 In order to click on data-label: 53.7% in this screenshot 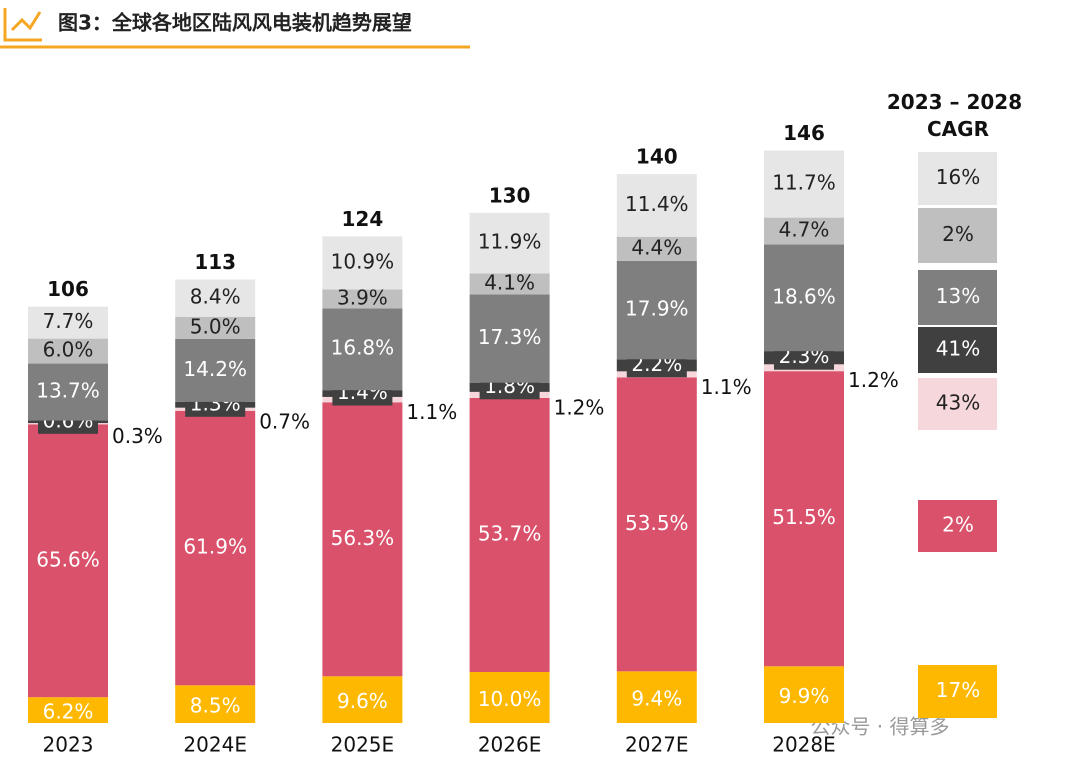, I will do `click(510, 533)`.